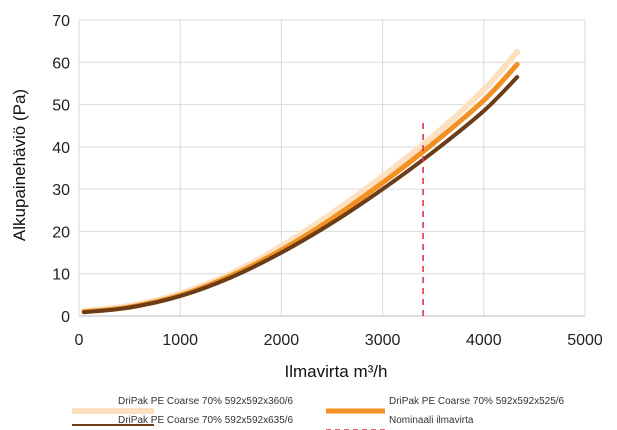 Image resolution: width=617 pixels, height=430 pixels. Describe the element at coordinates (383, 340) in the screenshot. I see `x-tick-label: 3000` at that location.